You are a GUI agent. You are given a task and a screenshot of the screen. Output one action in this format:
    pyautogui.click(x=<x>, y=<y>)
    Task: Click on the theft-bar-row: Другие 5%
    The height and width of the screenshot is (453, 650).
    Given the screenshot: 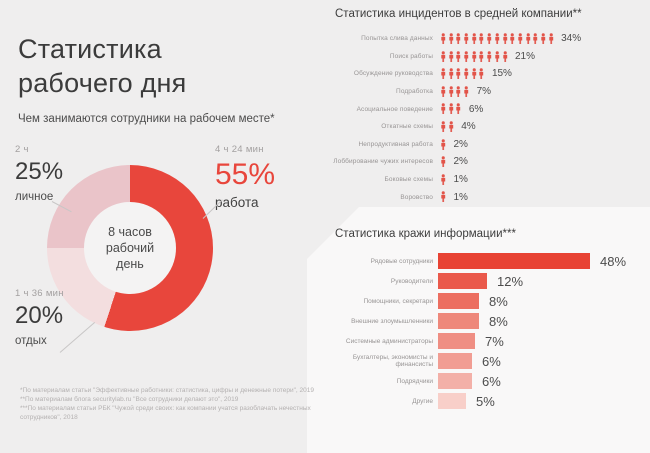 What is the action you would take?
    pyautogui.click(x=470, y=401)
    